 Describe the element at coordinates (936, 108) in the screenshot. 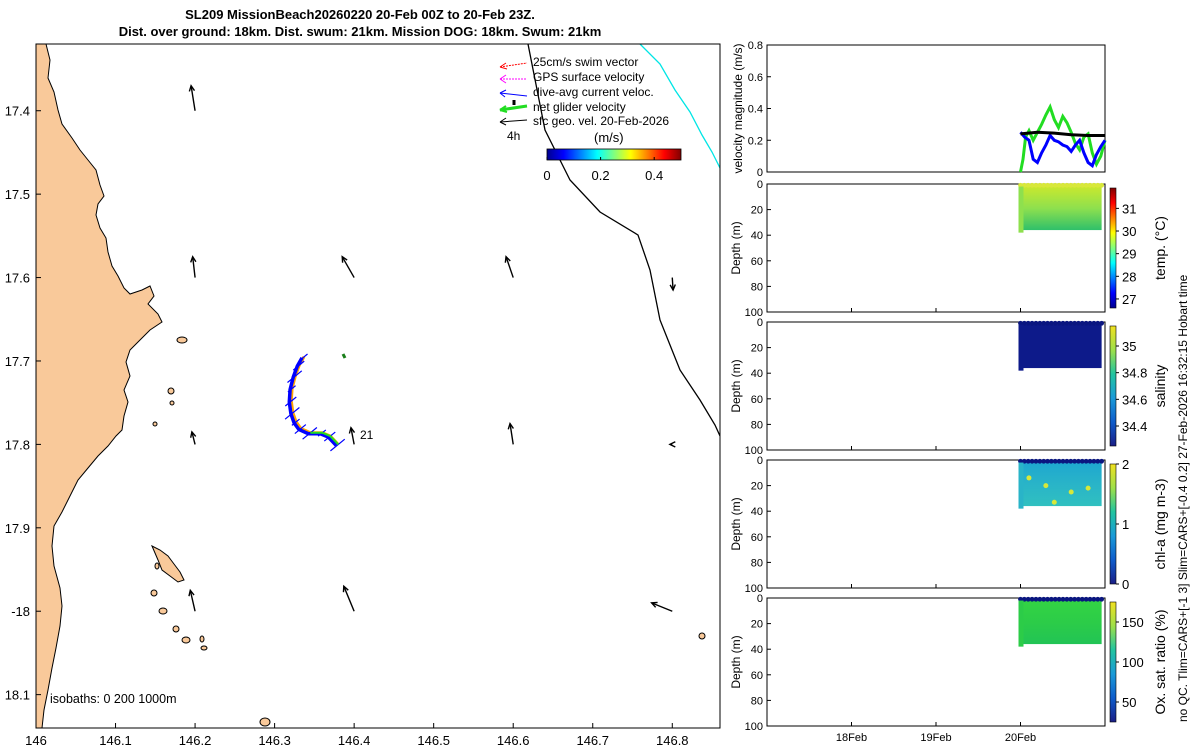

I see `velocity-plot-area` at that location.